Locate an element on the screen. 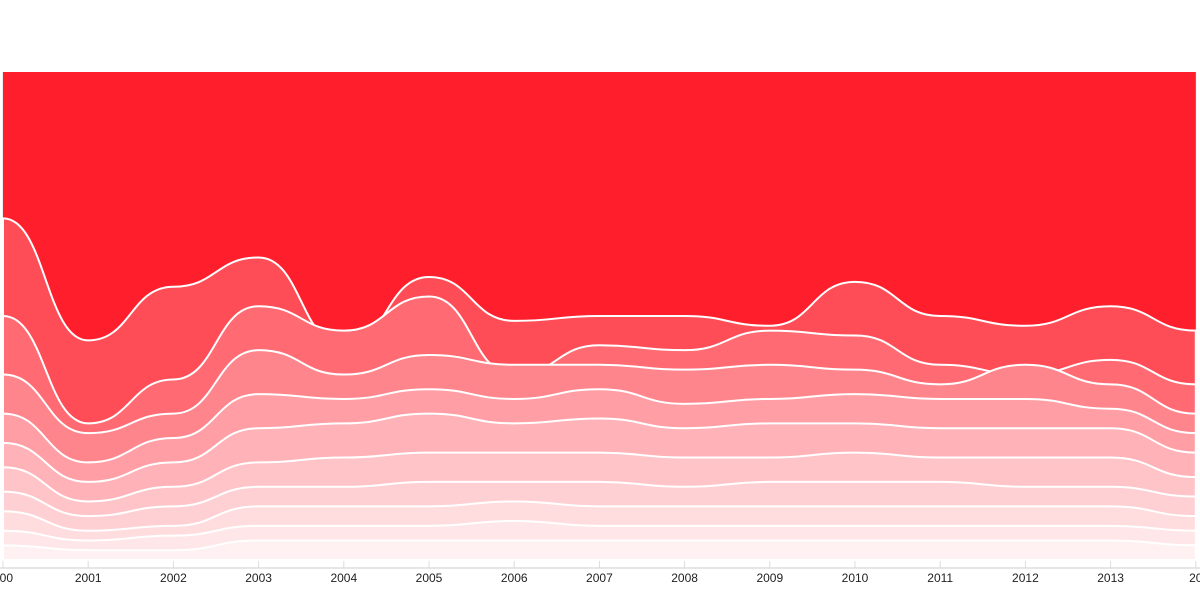 This screenshot has height=601, width=1200. x-tick-label: 2004 is located at coordinates (343, 578).